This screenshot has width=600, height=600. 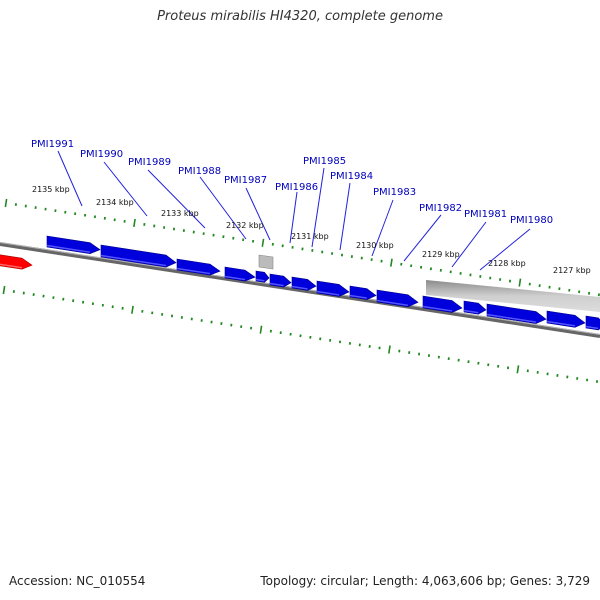 What do you see at coordinates (180, 213) in the screenshot?
I see `scale-label: 2133 kbp` at bounding box center [180, 213].